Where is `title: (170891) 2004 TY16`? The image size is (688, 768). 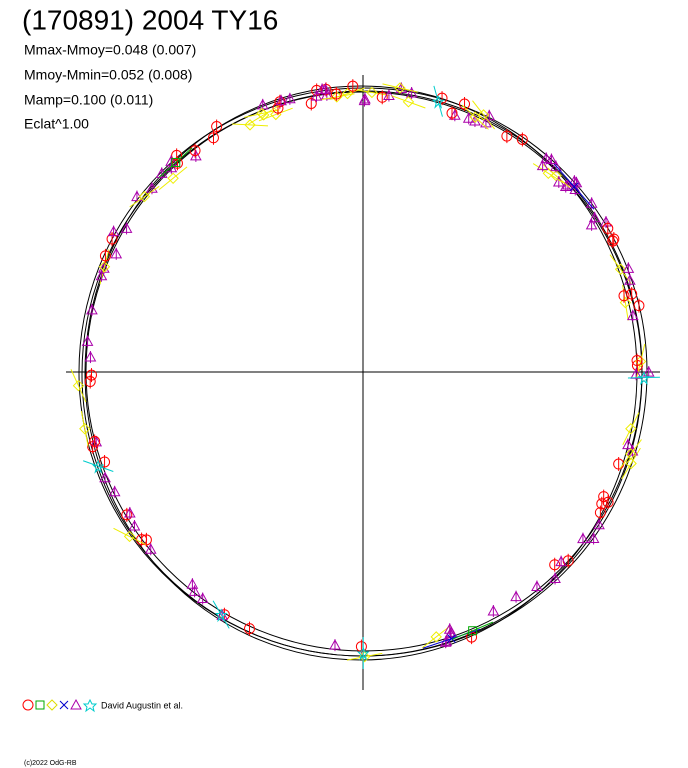 title: (170891) 2004 TY16 is located at coordinates (150, 19).